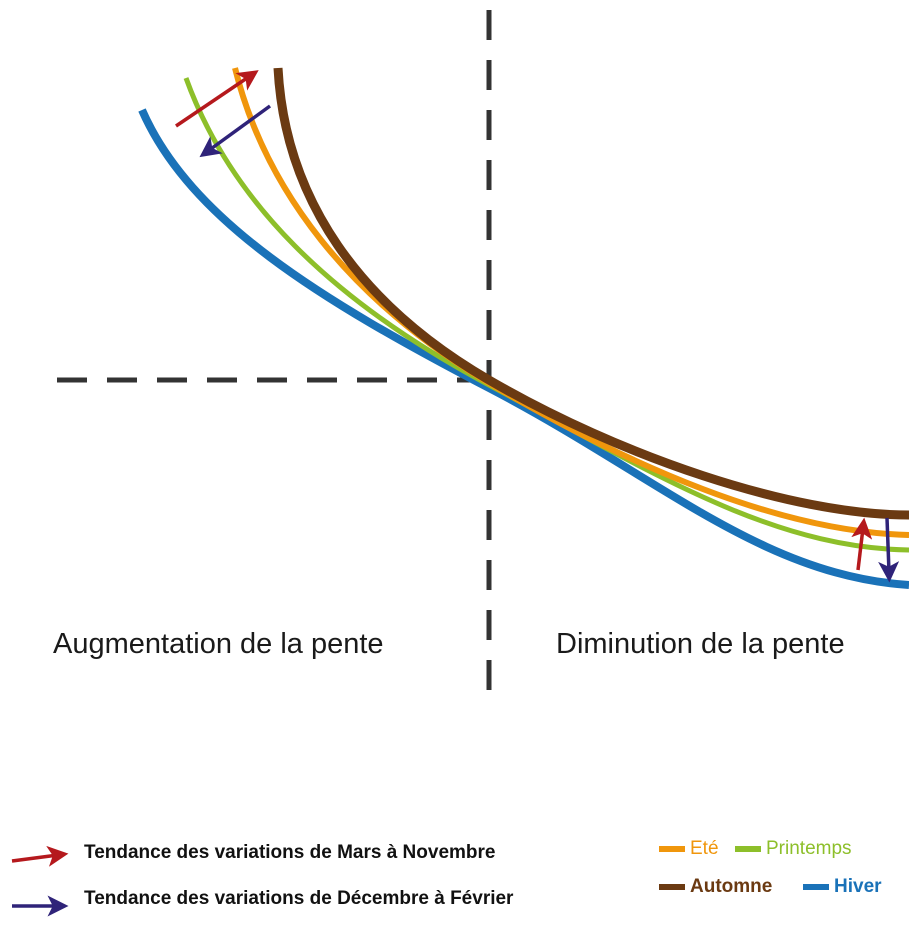 The image size is (909, 925). Describe the element at coordinates (731, 886) in the screenshot. I see `legend-label-automne: Automne` at that location.